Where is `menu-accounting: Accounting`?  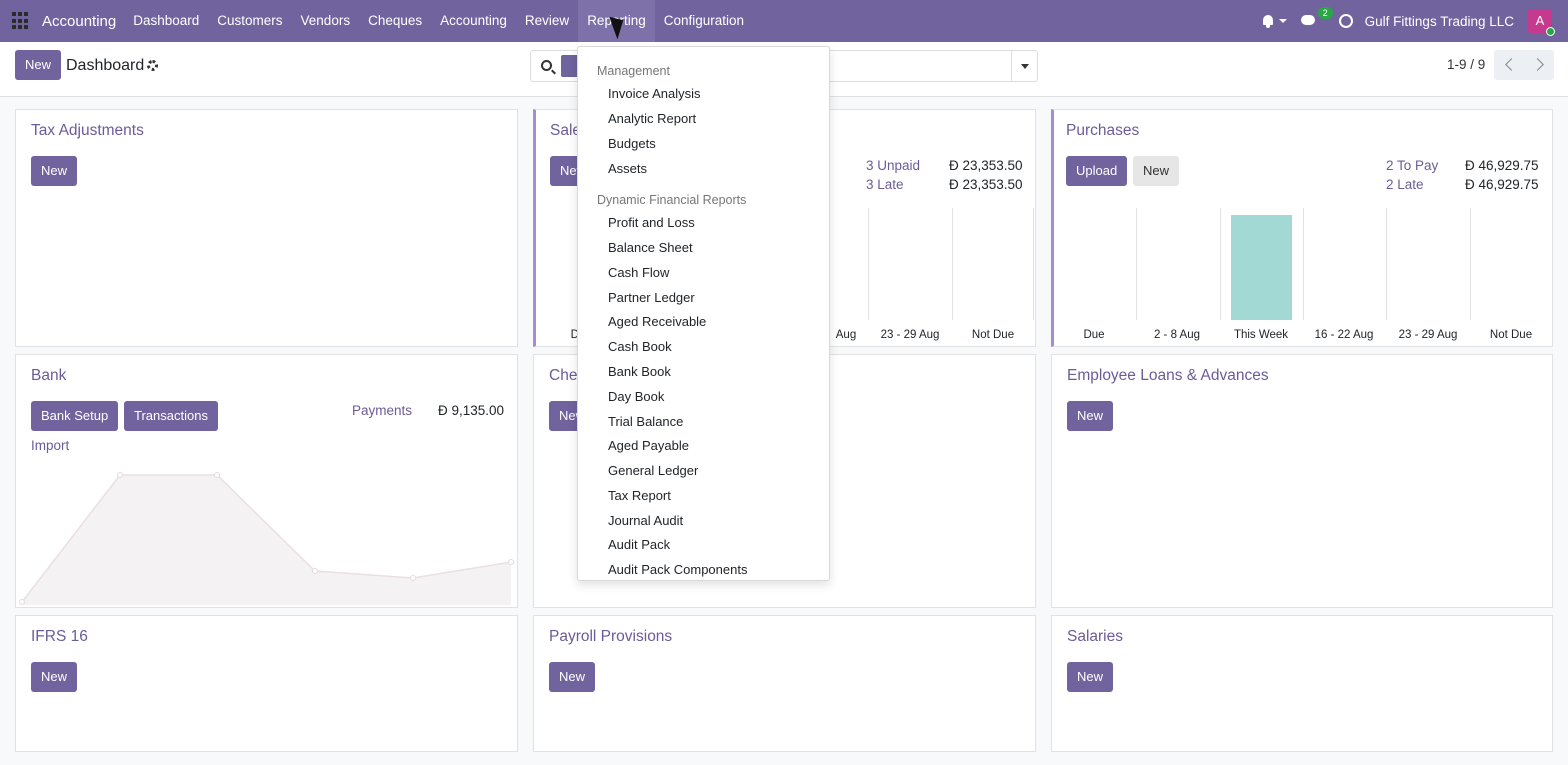 menu-accounting: Accounting is located at coordinates (473, 20).